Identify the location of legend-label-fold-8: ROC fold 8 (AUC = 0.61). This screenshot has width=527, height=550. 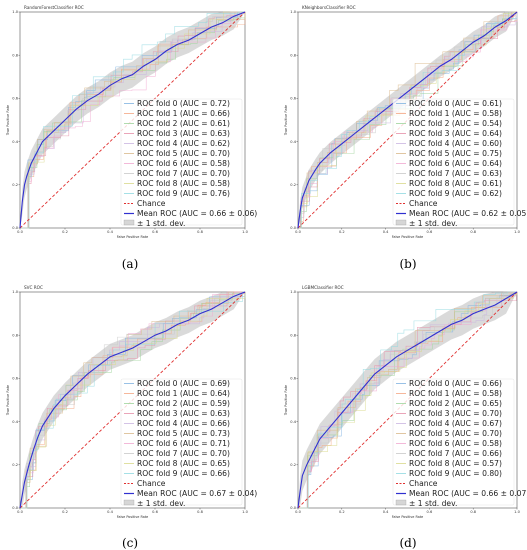
(455, 183).